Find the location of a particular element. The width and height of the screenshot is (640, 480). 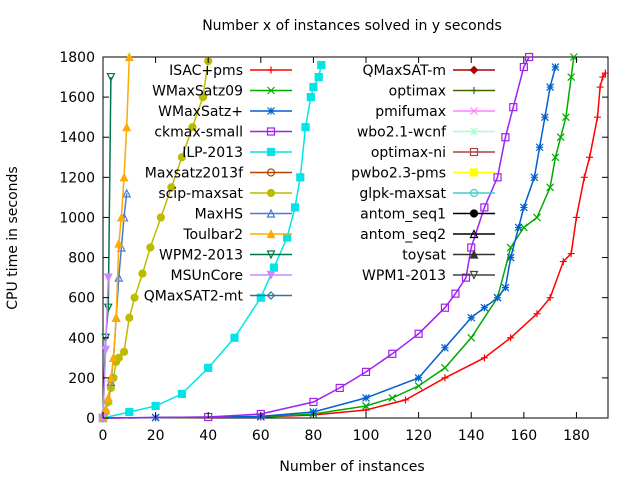

legend-label: WMaxSatz09 is located at coordinates (197, 92).